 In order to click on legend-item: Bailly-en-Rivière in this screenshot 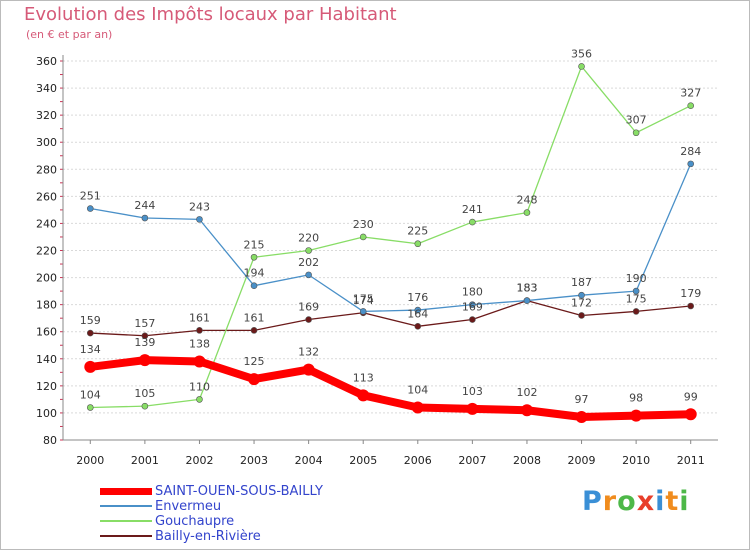, I will do `click(250, 536)`.